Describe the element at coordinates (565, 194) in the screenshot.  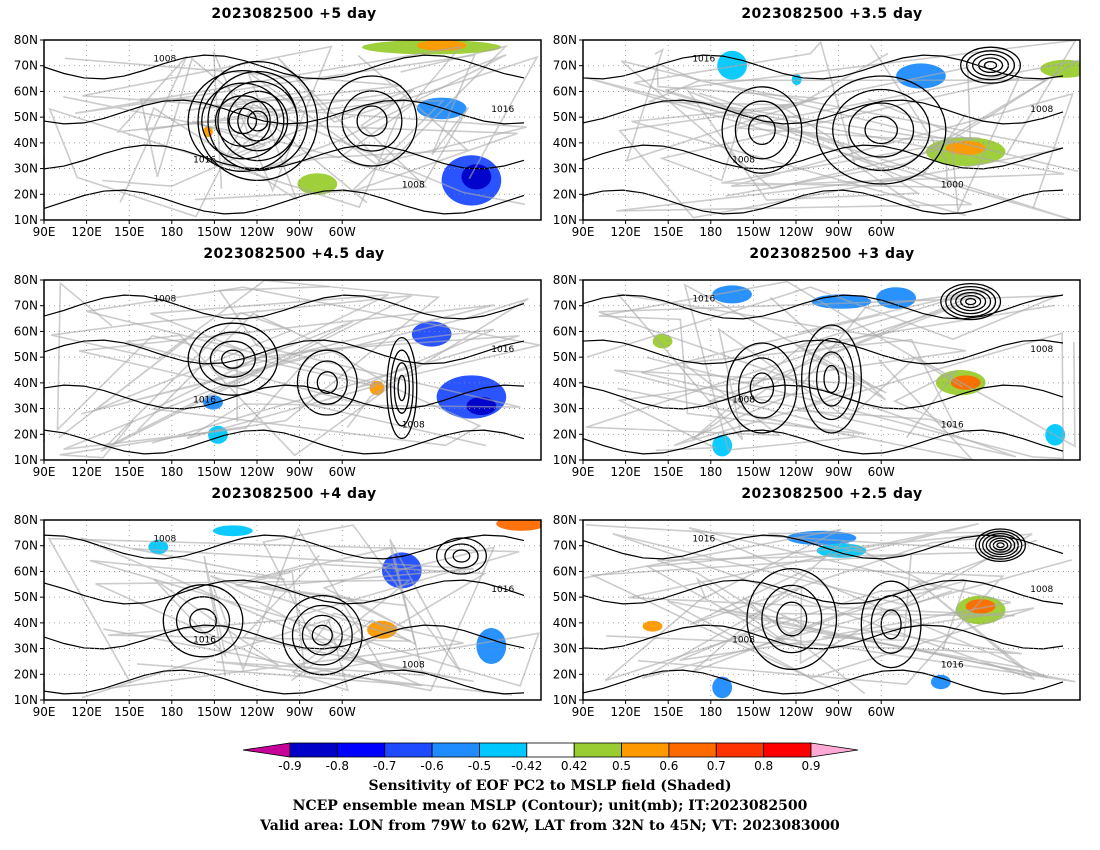
I see `lat-tick-label: 20N` at that location.